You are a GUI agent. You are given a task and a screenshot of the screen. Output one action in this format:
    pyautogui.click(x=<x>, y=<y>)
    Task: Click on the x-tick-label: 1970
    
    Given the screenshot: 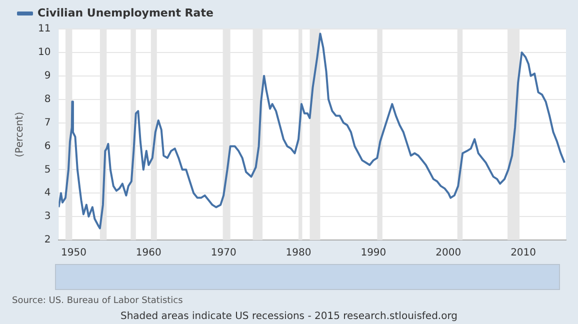 What is the action you would take?
    pyautogui.click(x=223, y=253)
    